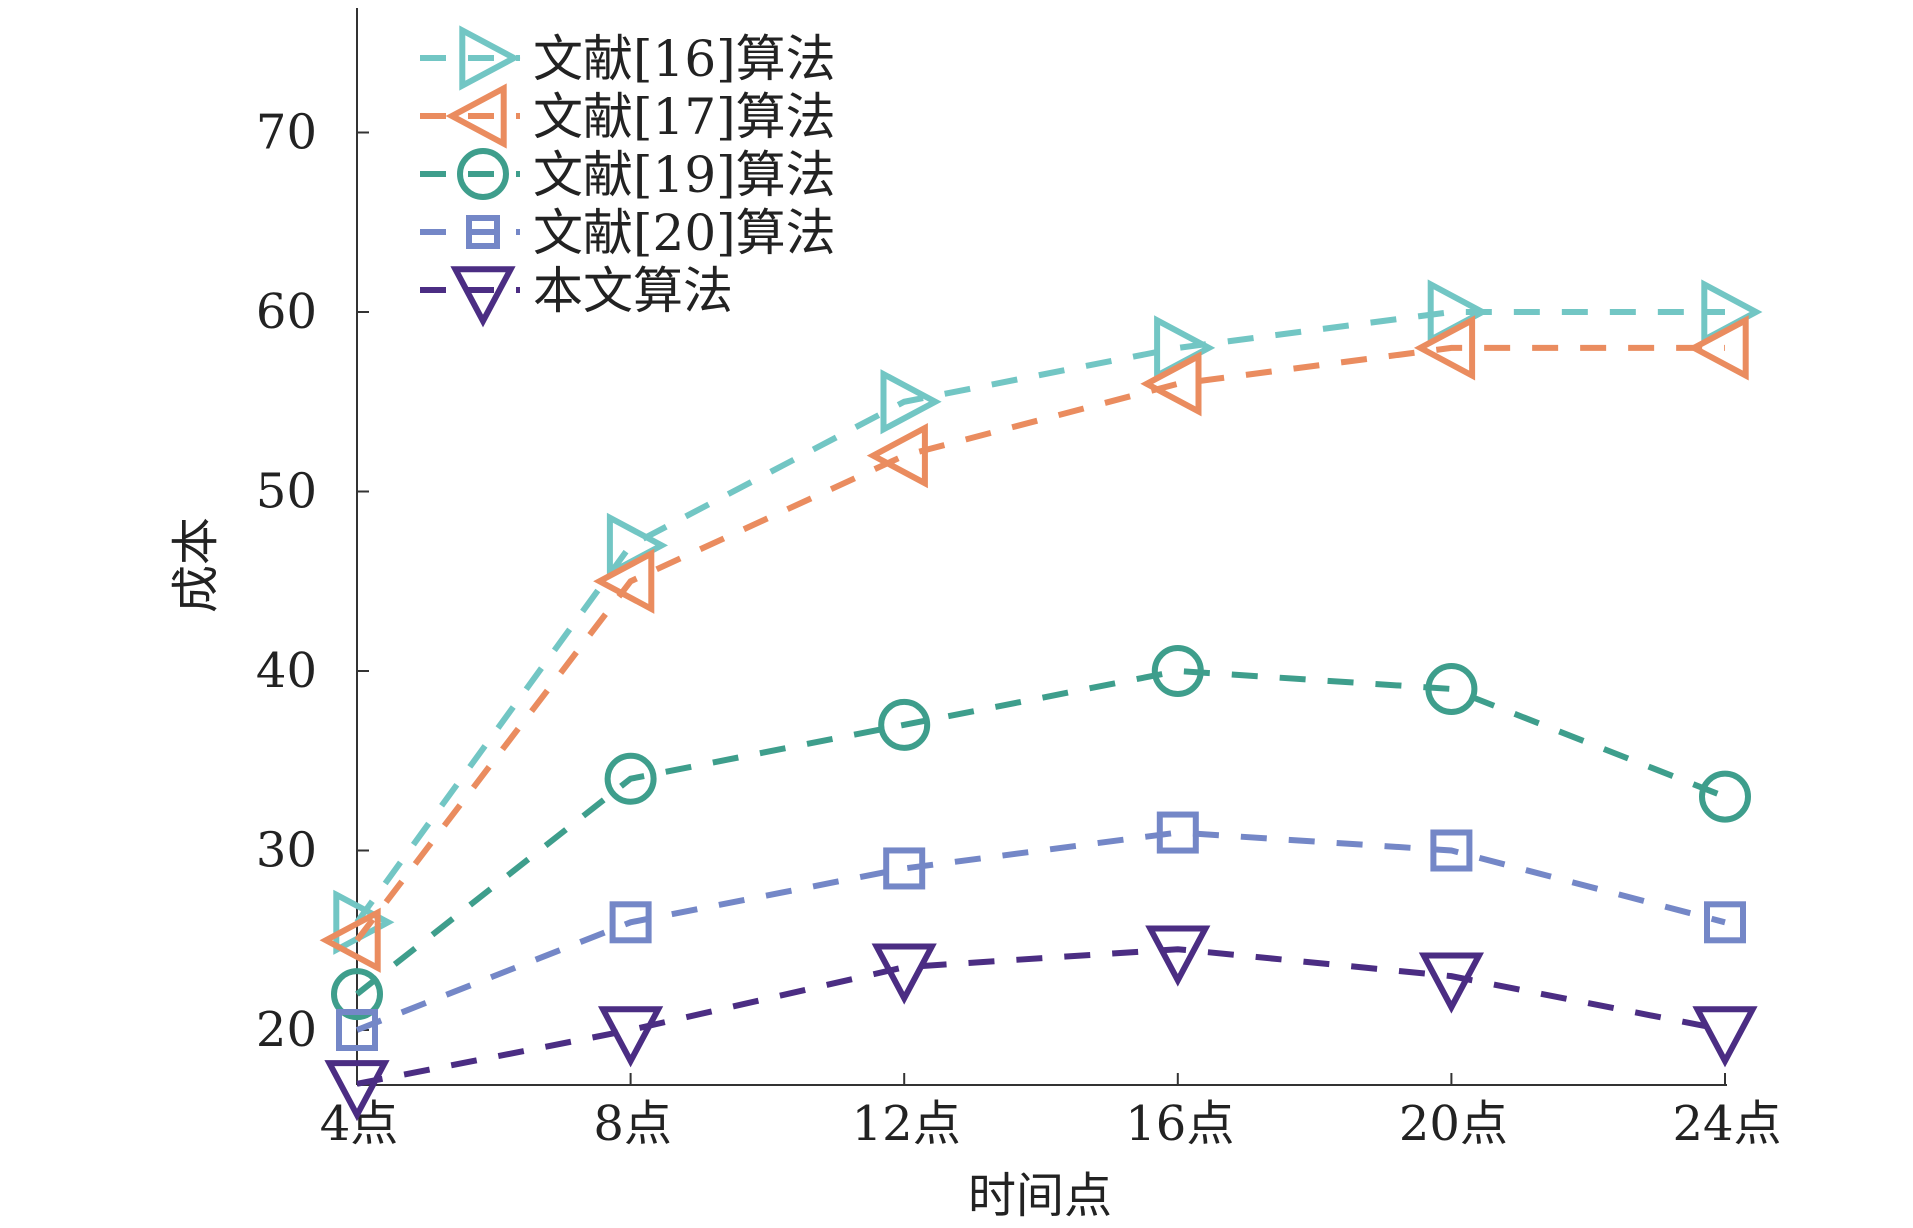 The width and height of the screenshot is (1913, 1228). What do you see at coordinates (633, 291) in the screenshot?
I see `legend-label: 本文算法` at bounding box center [633, 291].